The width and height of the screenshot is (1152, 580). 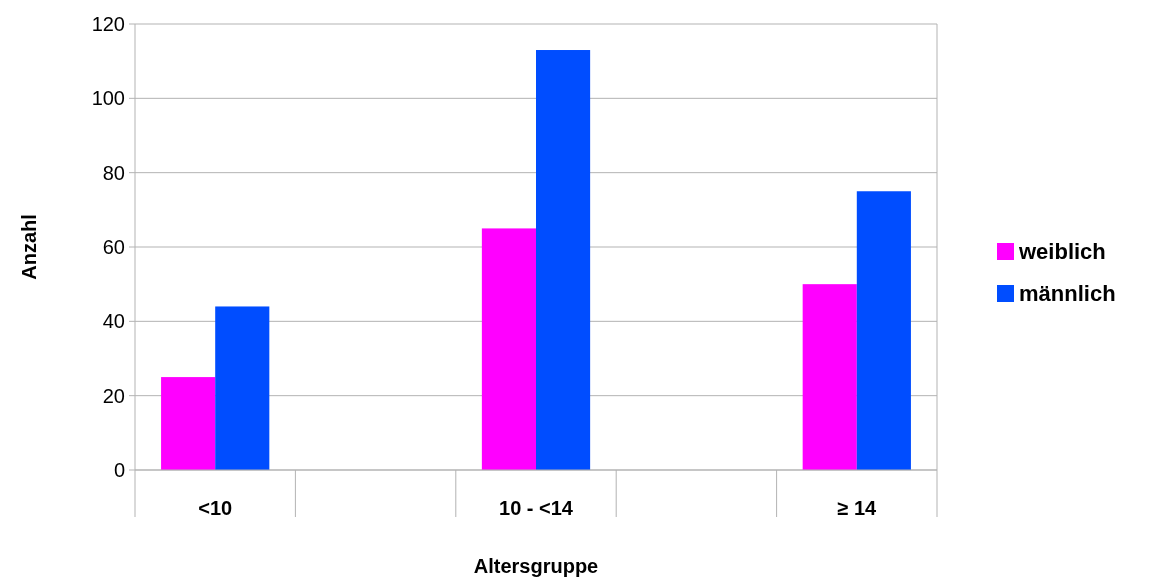 What do you see at coordinates (29, 247) in the screenshot?
I see `y-axis-title: Anzahl` at bounding box center [29, 247].